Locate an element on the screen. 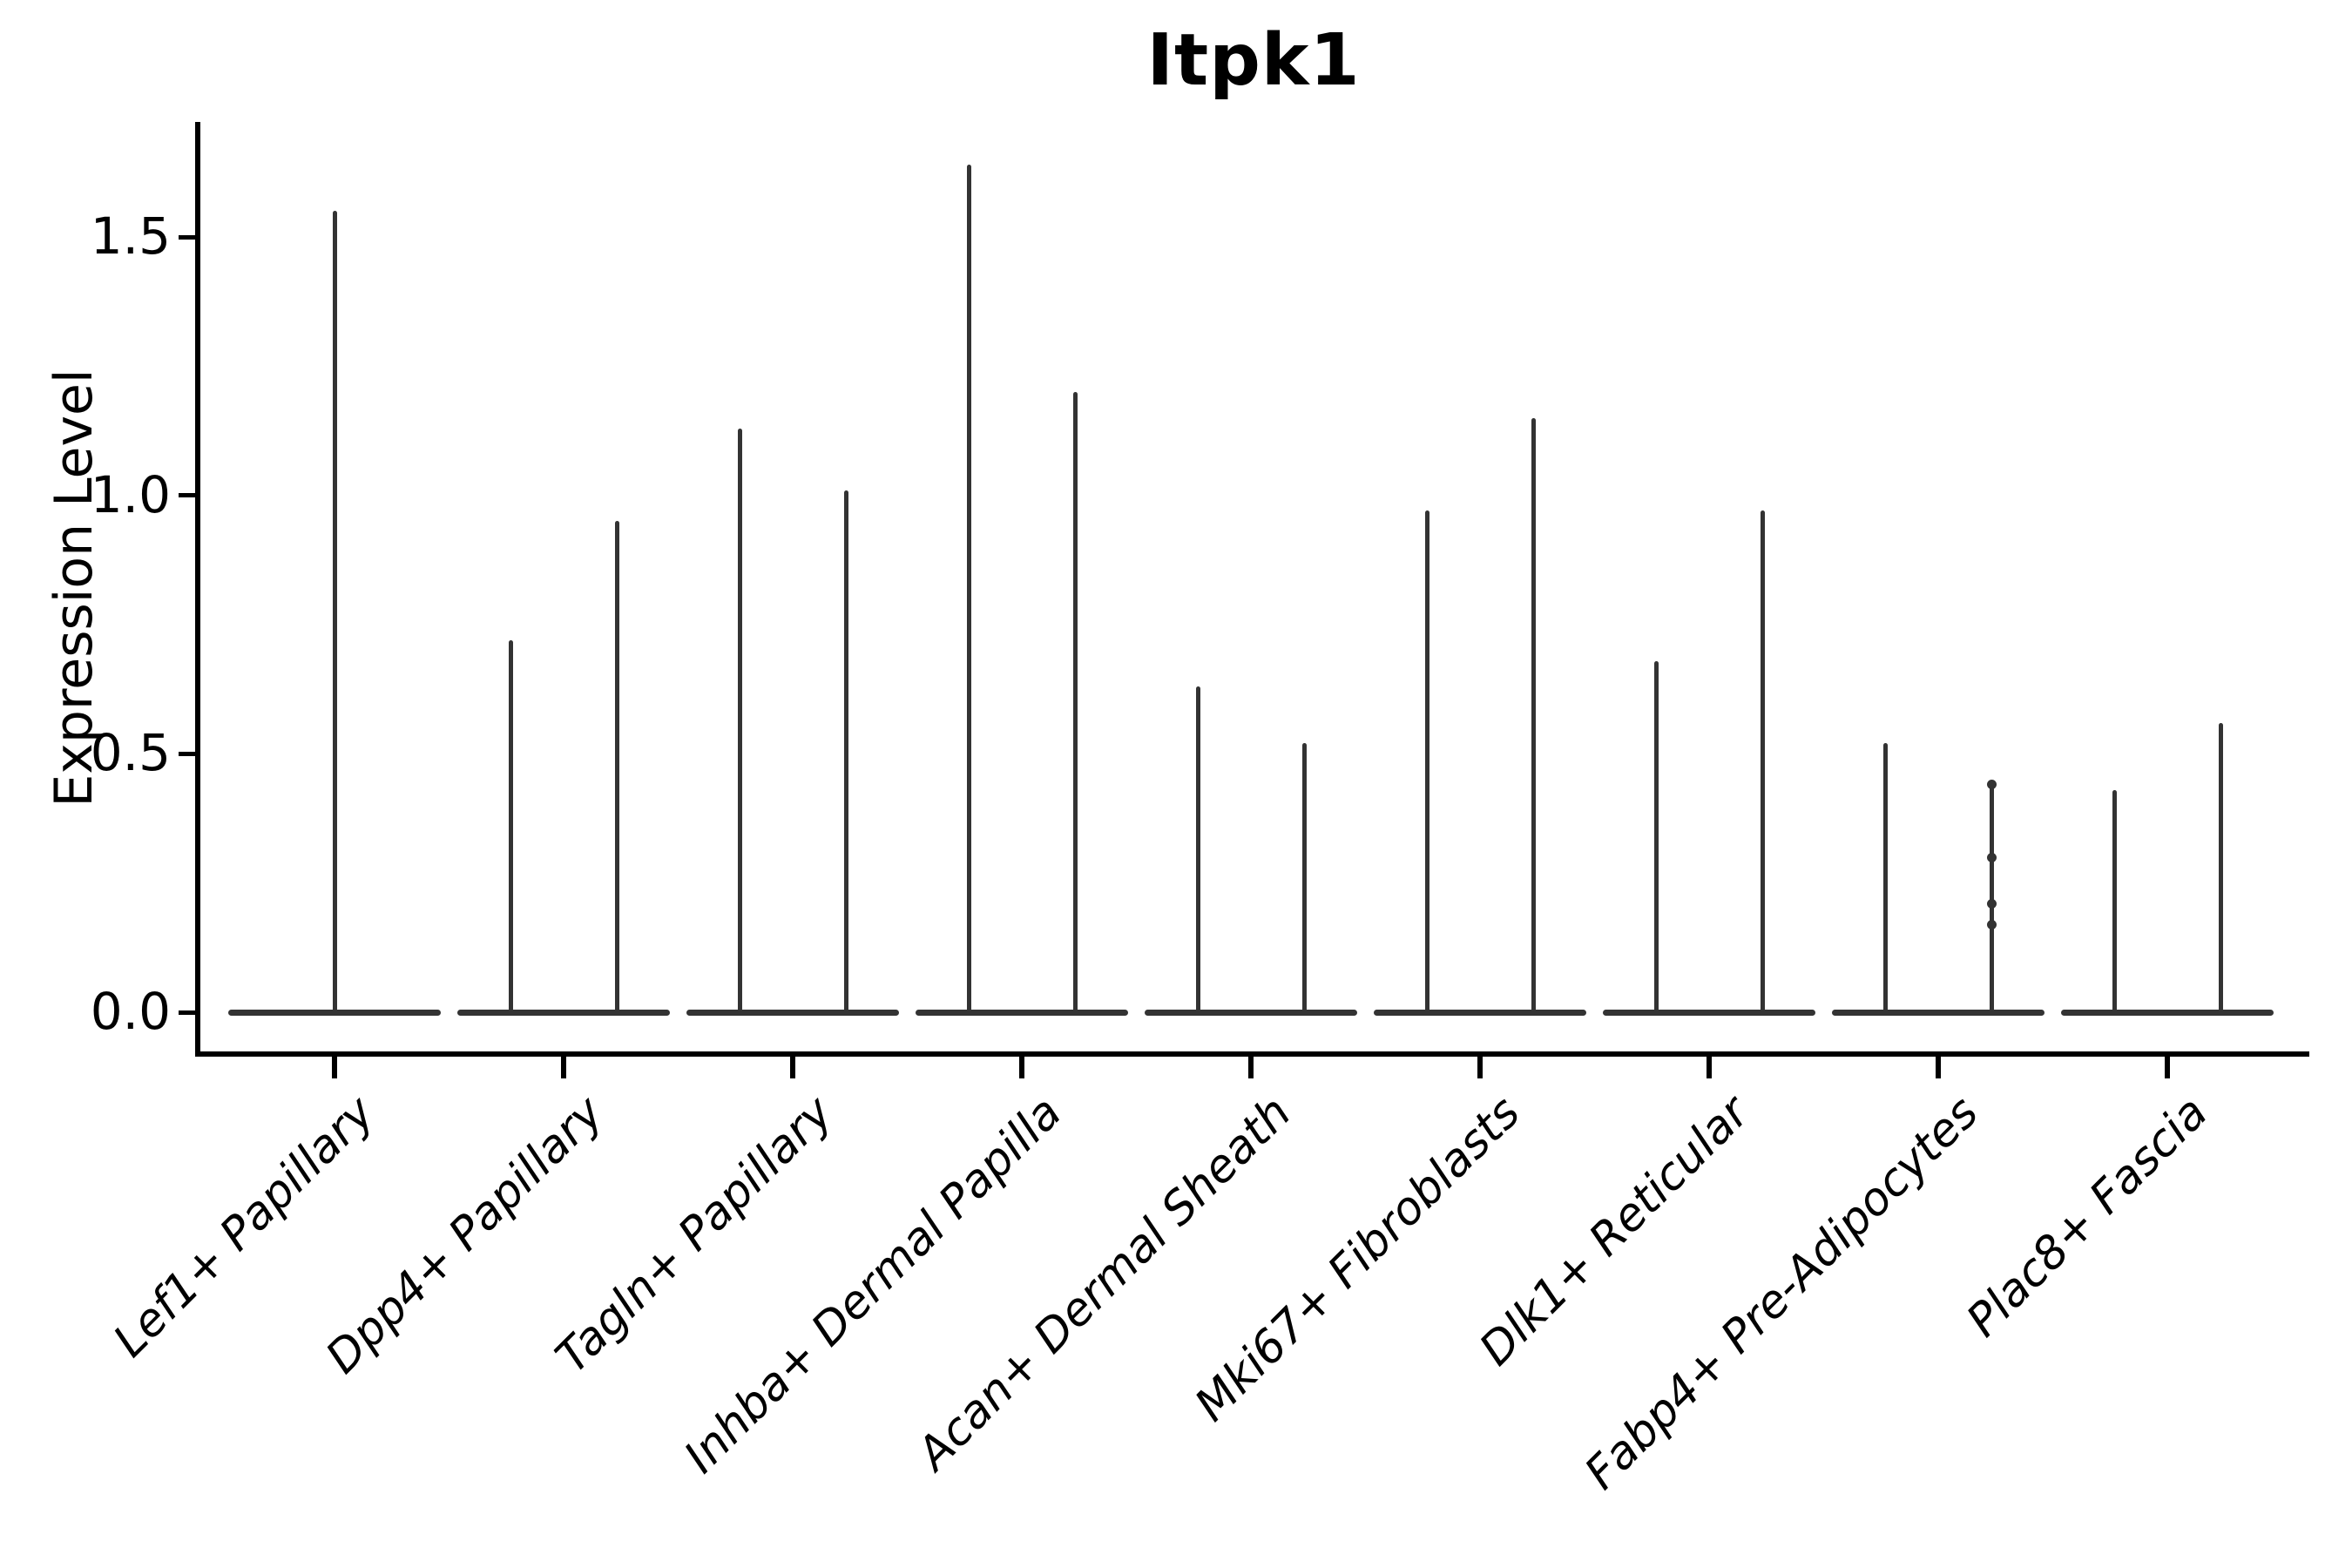 Image resolution: width=2352 pixels, height=1568 pixels. y-tick-label: 0.0 is located at coordinates (130, 1012).